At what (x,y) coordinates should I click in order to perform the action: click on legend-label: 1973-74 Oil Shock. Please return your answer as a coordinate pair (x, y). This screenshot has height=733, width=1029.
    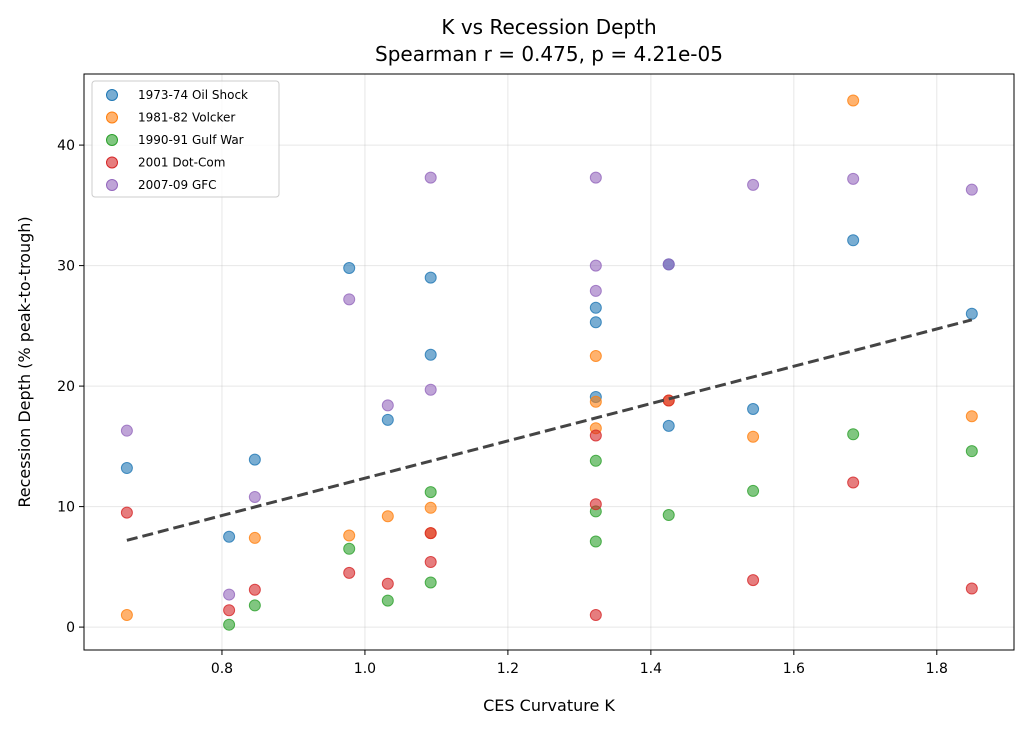
    Looking at the image, I should click on (193, 95).